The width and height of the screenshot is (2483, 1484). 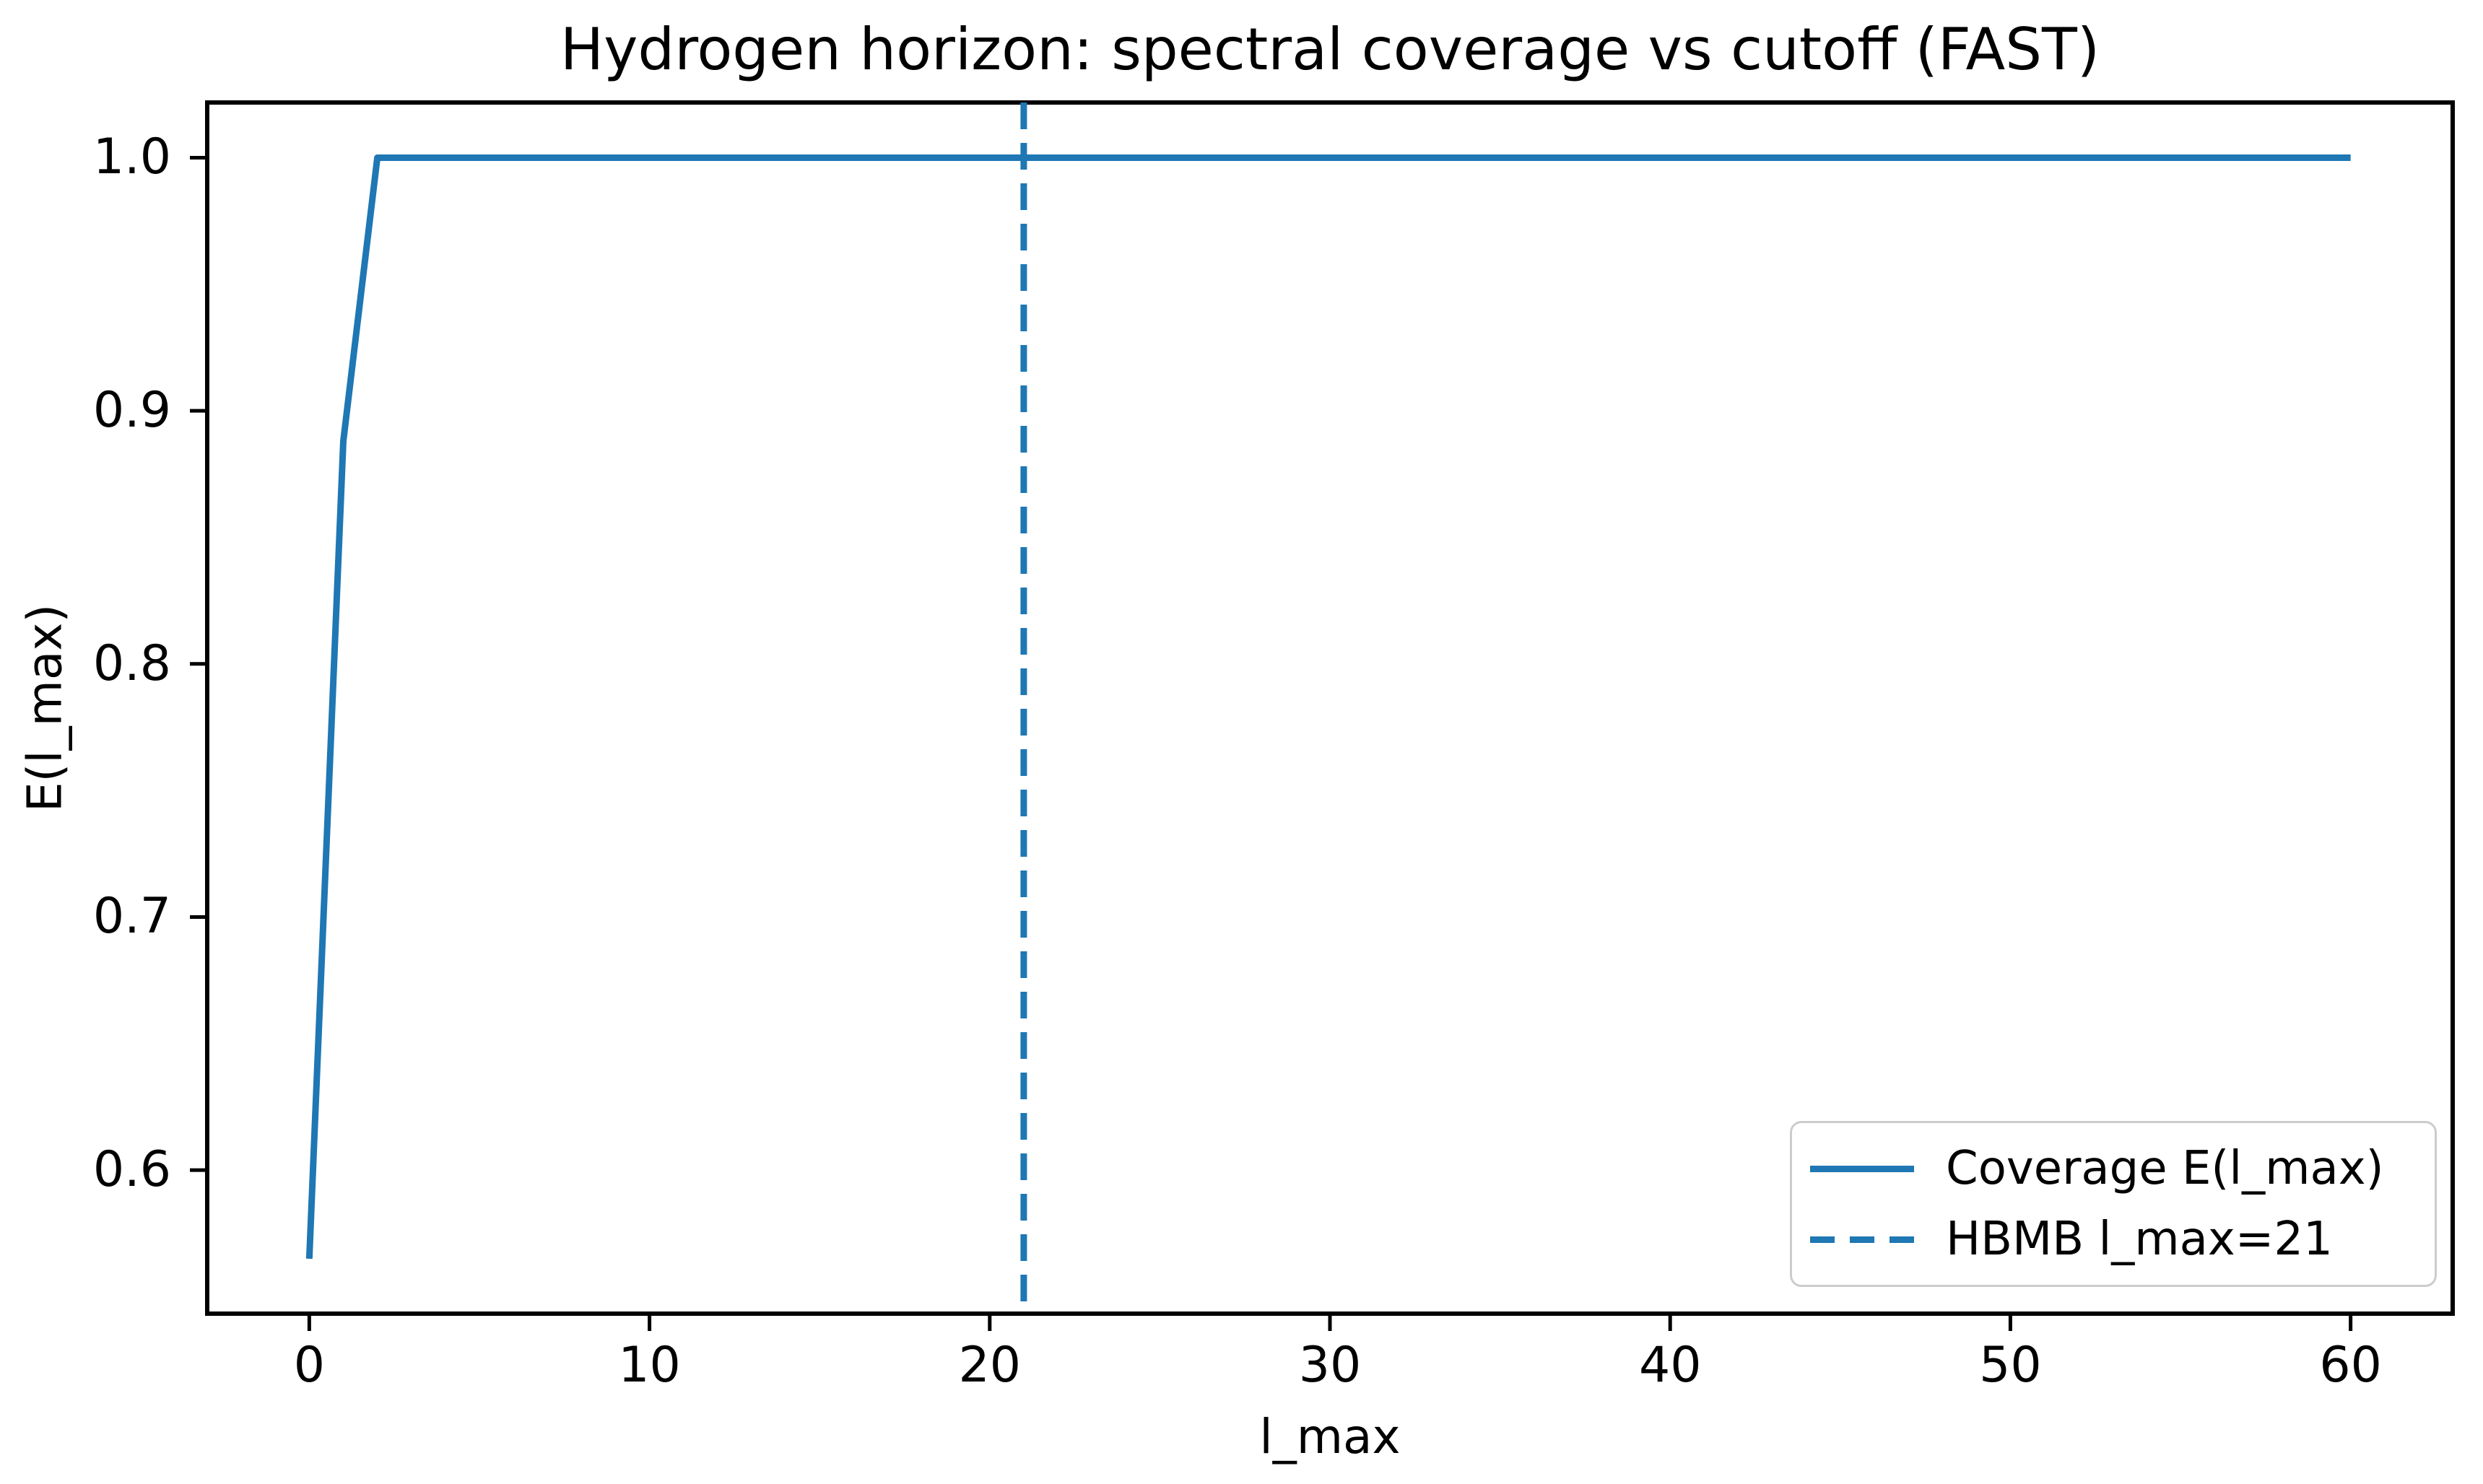 What do you see at coordinates (131, 917) in the screenshot?
I see `y-tick-label: 0.7` at bounding box center [131, 917].